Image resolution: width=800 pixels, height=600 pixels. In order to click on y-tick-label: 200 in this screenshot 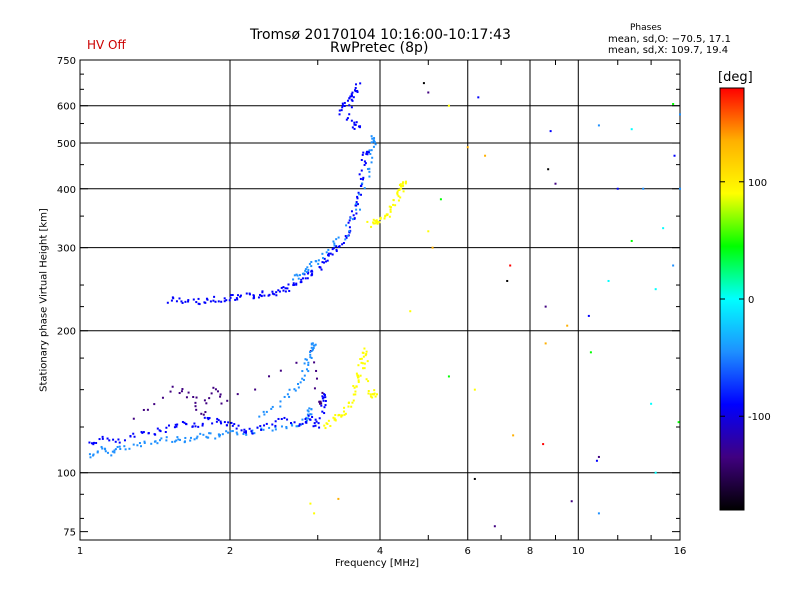, I will do `click(66, 332)`.